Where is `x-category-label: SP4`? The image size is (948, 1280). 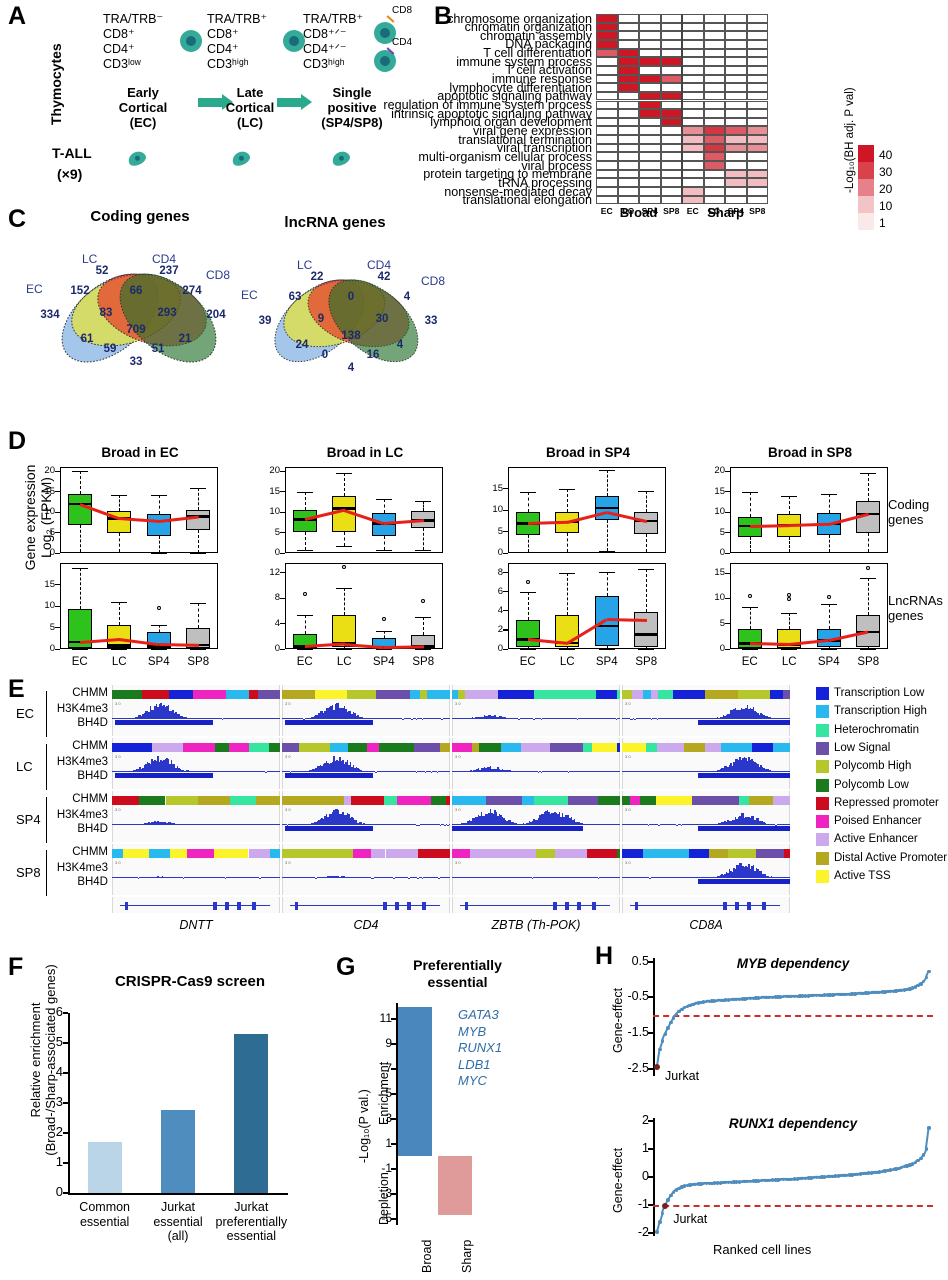 x-category-label: SP4 is located at coordinates (606, 662).